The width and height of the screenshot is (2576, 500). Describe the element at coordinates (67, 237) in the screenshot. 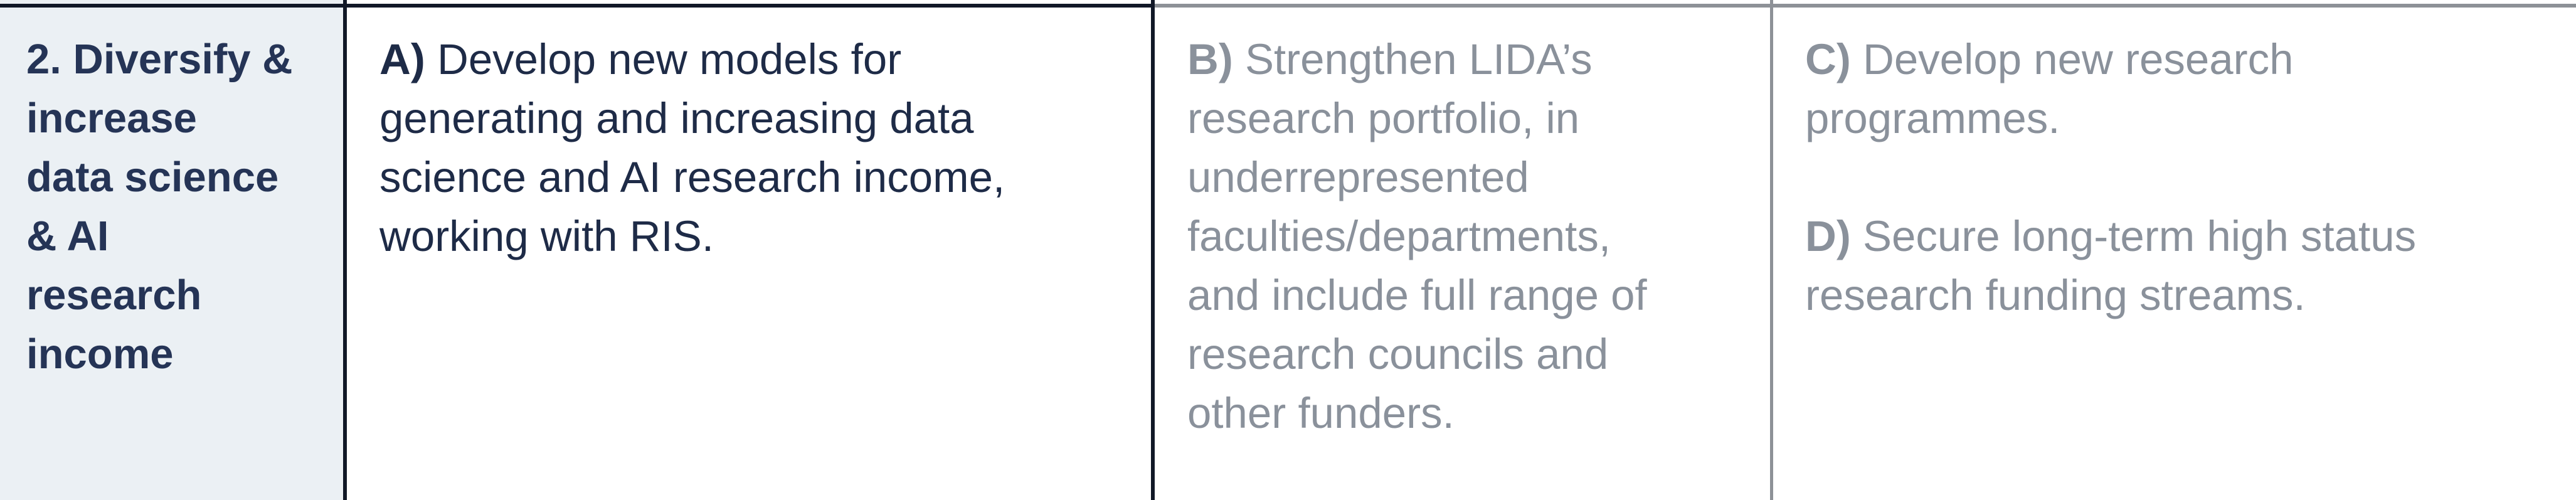

I see `row-heading-line: & AI` at that location.